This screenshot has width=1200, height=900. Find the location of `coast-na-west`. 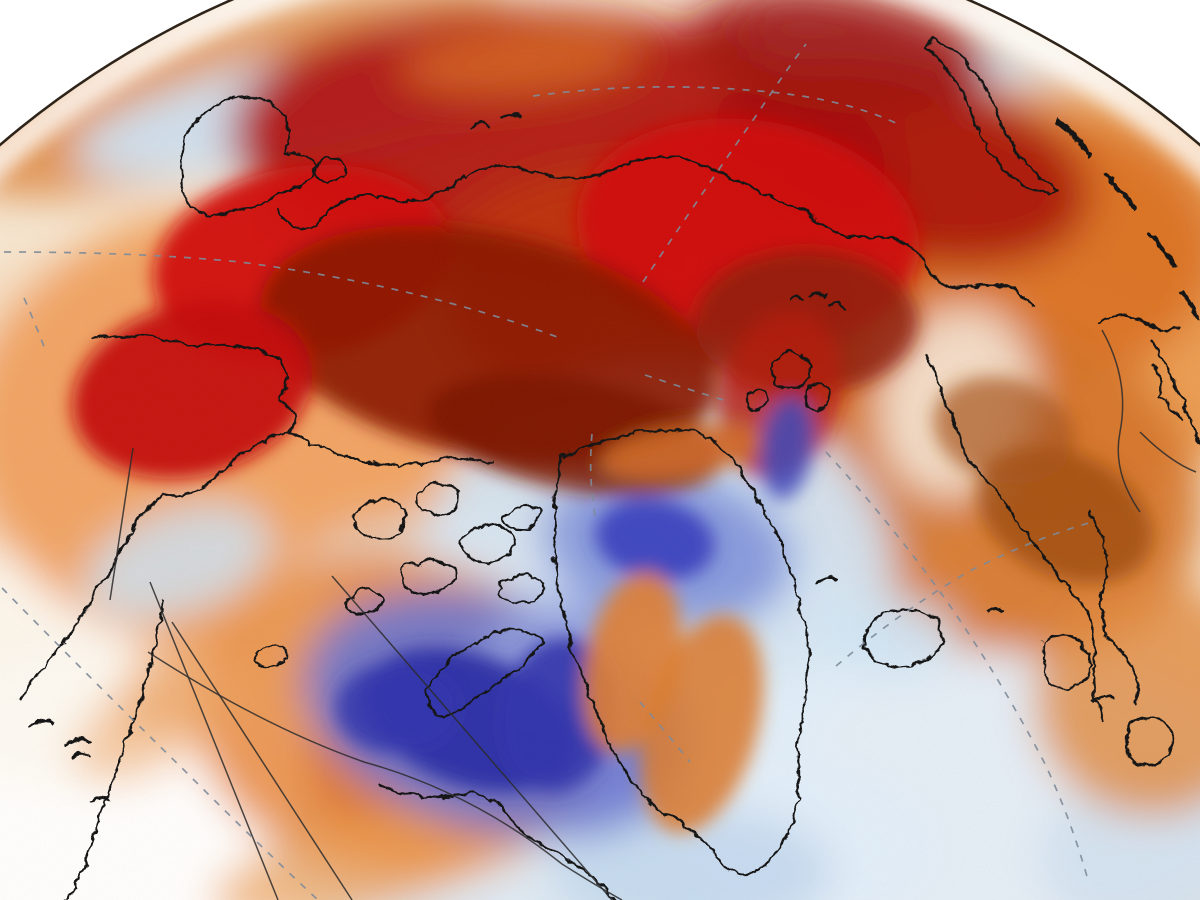

coast-na-west is located at coordinates (114, 749).